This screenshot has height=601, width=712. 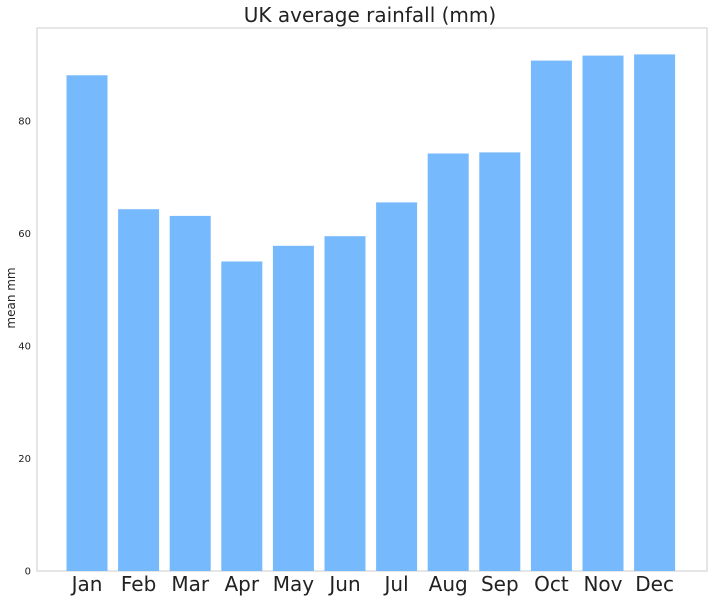 What do you see at coordinates (500, 361) in the screenshot?
I see `bar-sep` at bounding box center [500, 361].